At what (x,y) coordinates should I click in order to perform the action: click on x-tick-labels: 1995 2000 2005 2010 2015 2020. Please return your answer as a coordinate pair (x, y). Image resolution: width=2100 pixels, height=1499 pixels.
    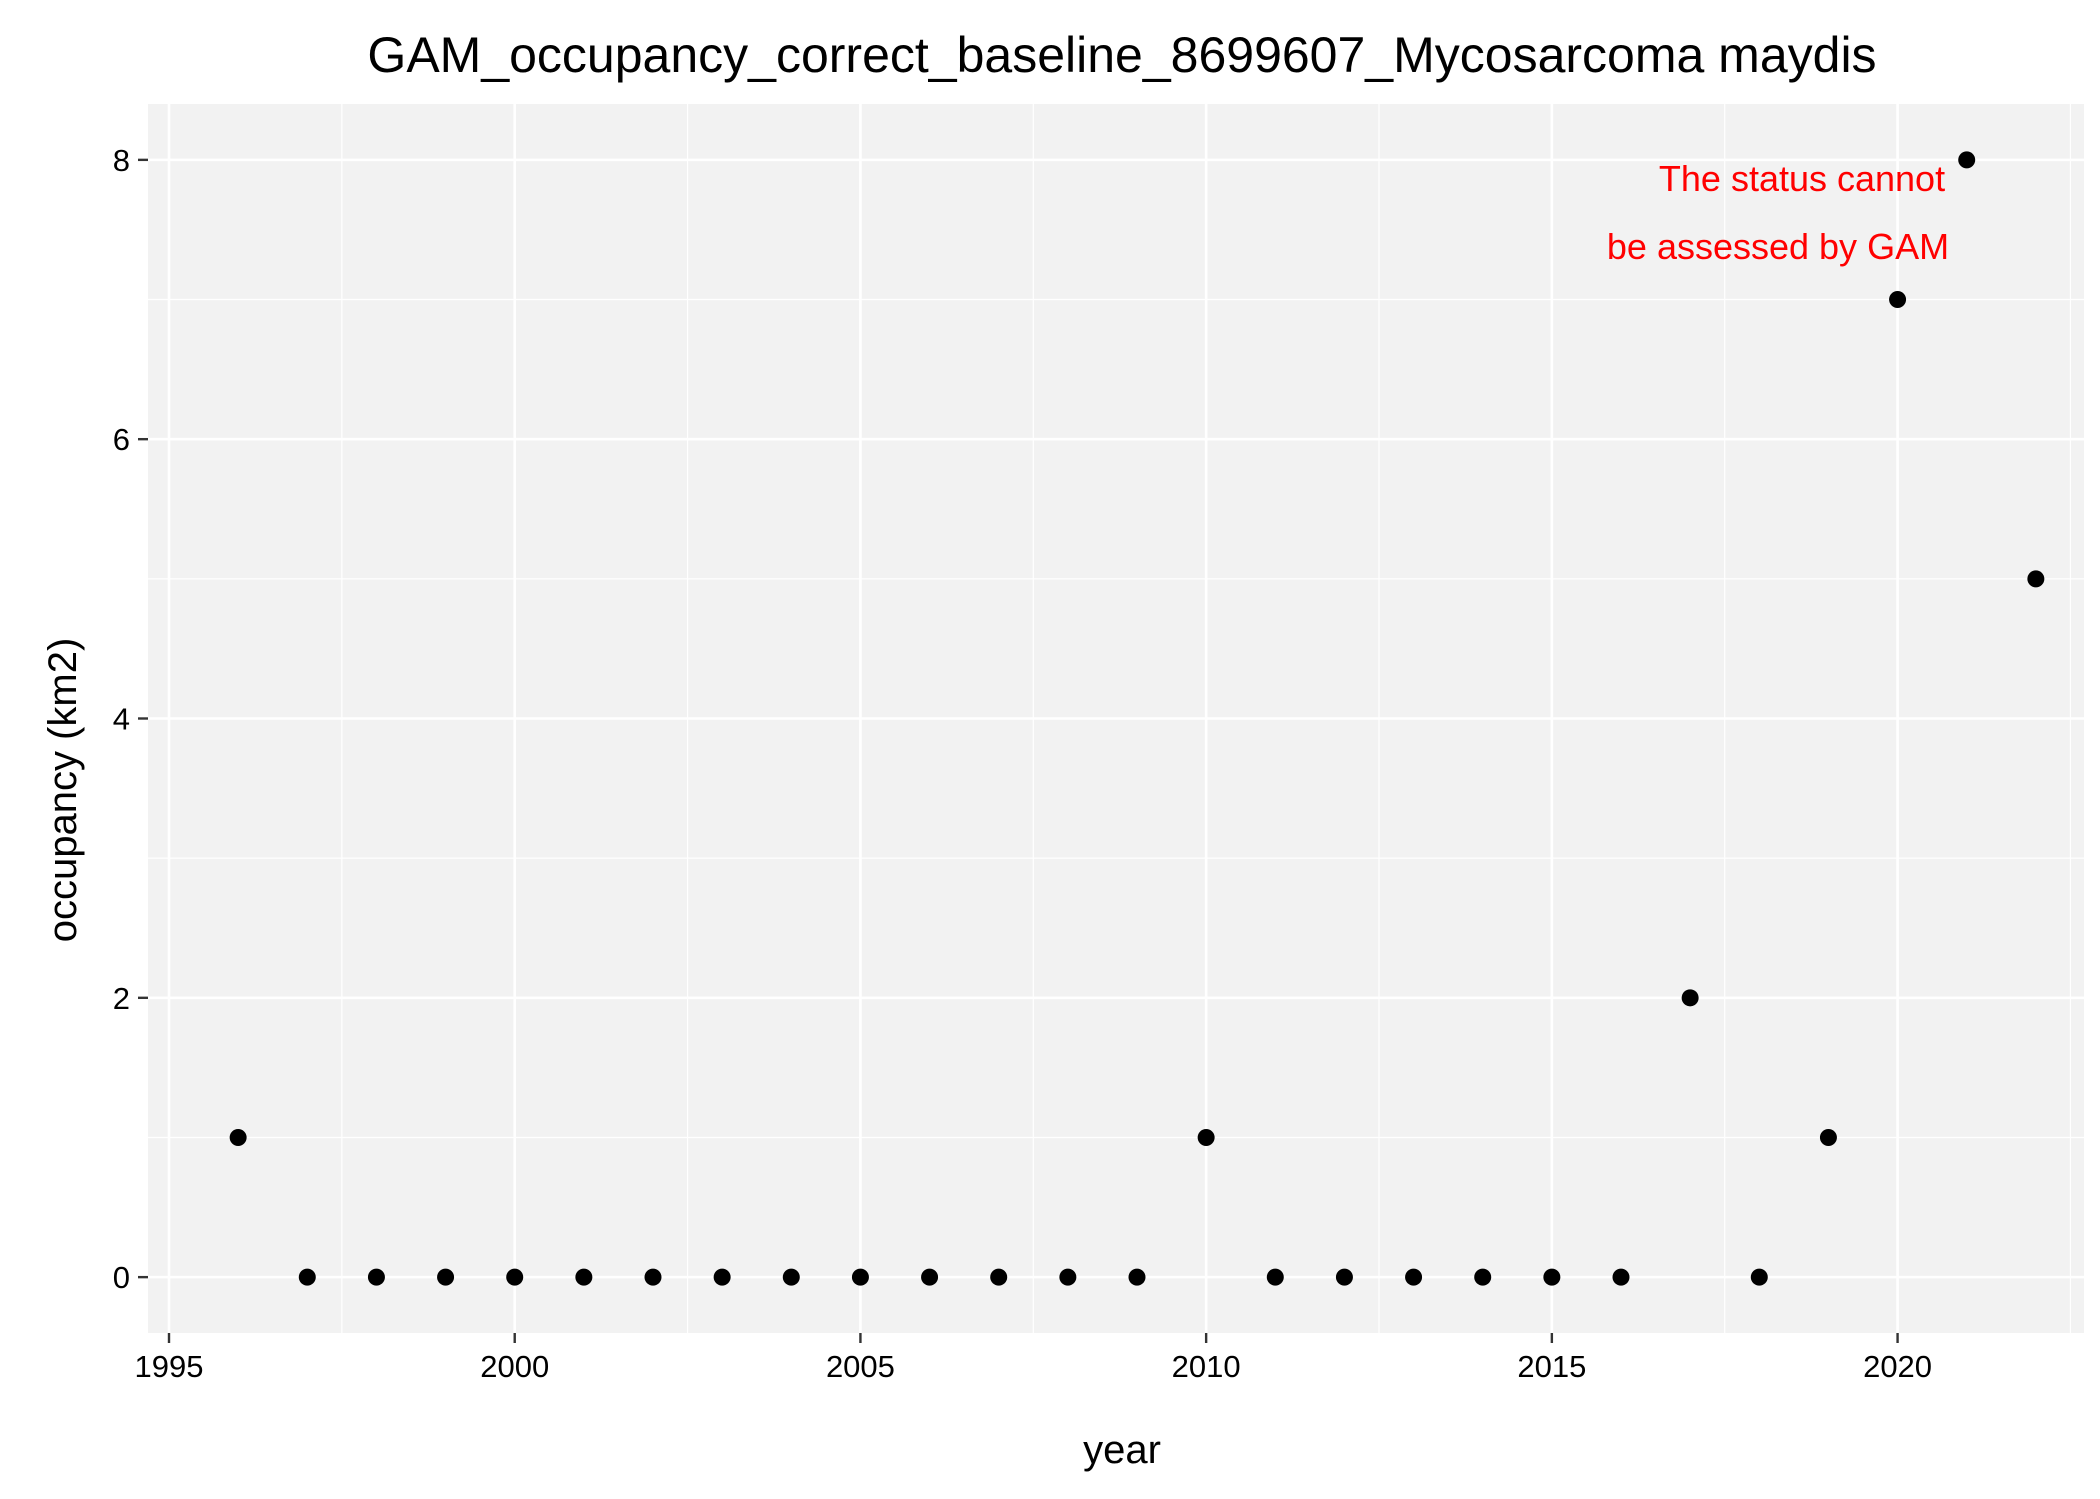
    Looking at the image, I should click on (1034, 1366).